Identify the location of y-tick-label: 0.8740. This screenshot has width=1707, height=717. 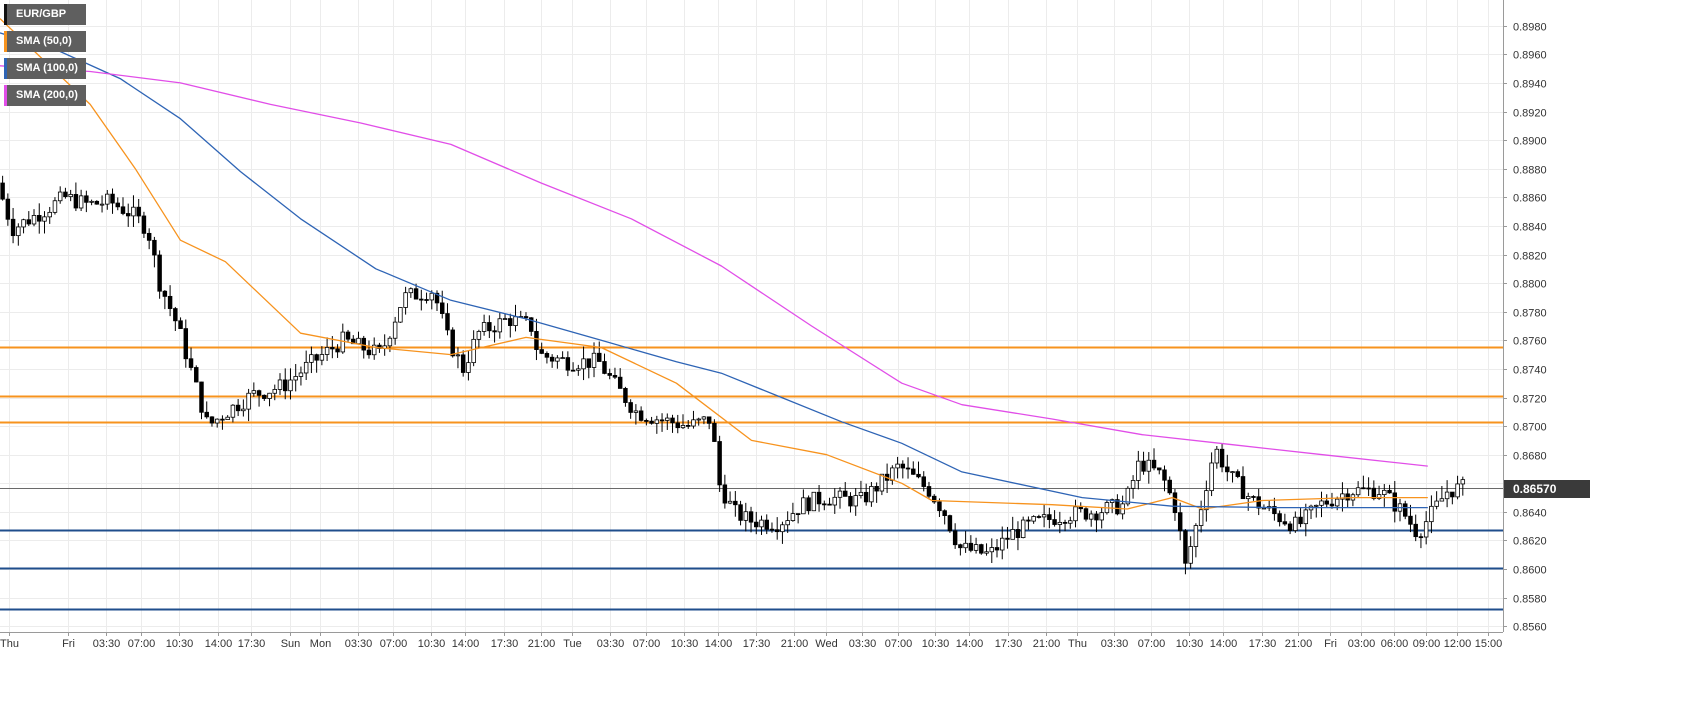
(1530, 371).